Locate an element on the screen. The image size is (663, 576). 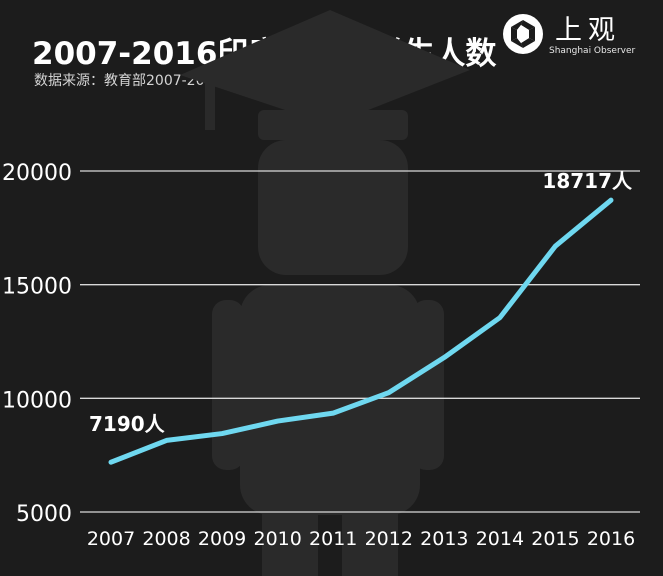
x-tick-label: 2016 is located at coordinates (611, 539).